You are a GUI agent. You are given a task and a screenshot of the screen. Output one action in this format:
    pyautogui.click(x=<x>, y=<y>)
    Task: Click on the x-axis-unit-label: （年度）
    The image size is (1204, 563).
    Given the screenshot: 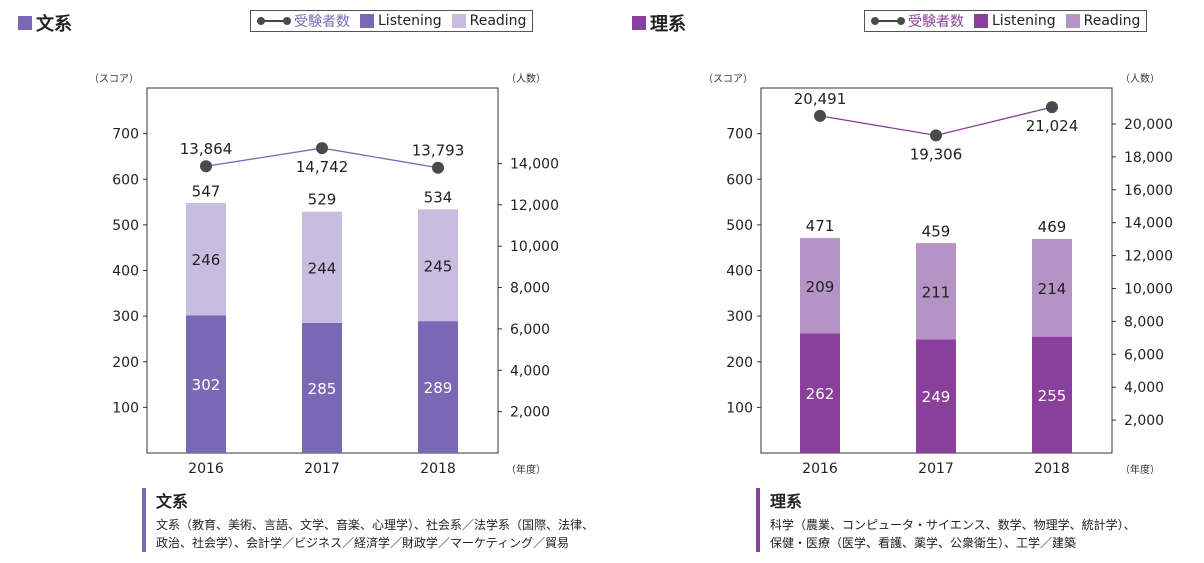 What is the action you would take?
    pyautogui.click(x=526, y=469)
    